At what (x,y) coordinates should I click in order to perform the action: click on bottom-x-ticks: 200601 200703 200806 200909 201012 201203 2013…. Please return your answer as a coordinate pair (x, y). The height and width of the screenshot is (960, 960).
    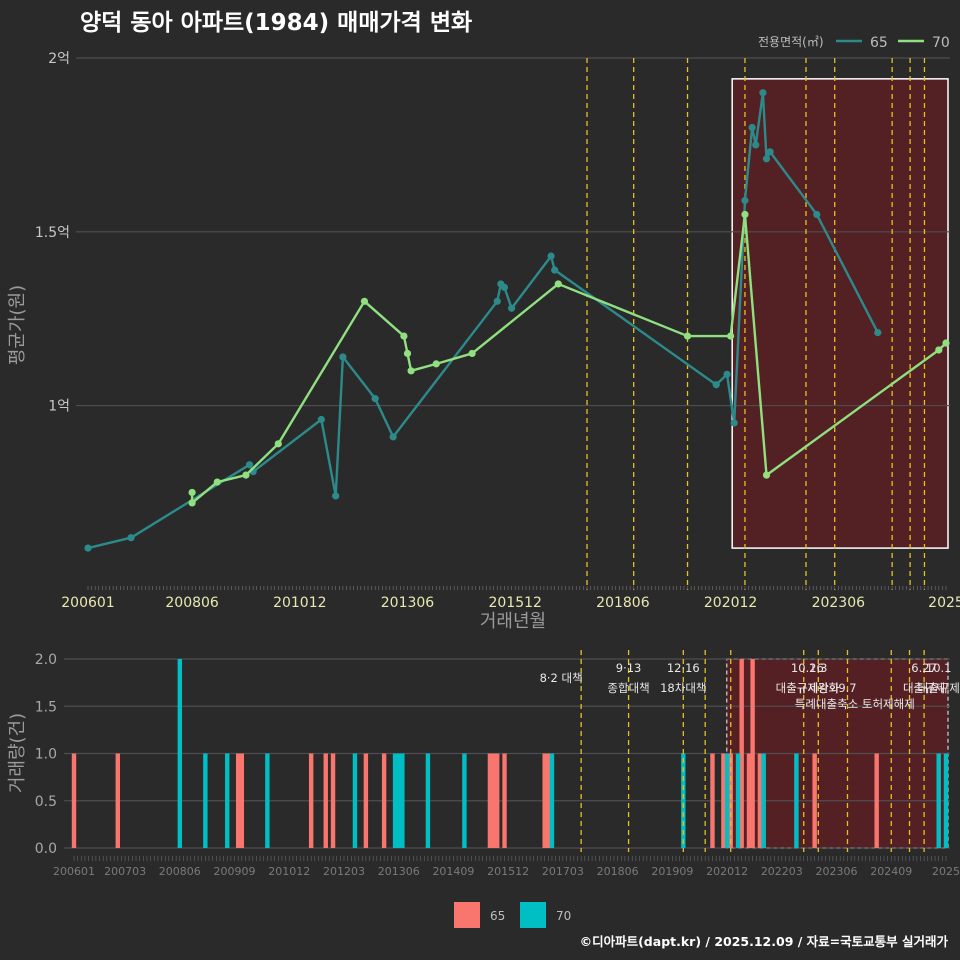
    Looking at the image, I should click on (506, 867).